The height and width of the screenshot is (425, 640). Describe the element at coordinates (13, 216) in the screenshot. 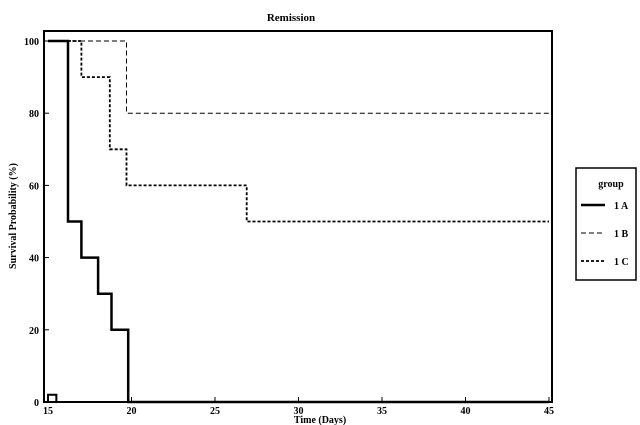

I see `y-axis-title: Survival Probability (%)` at that location.